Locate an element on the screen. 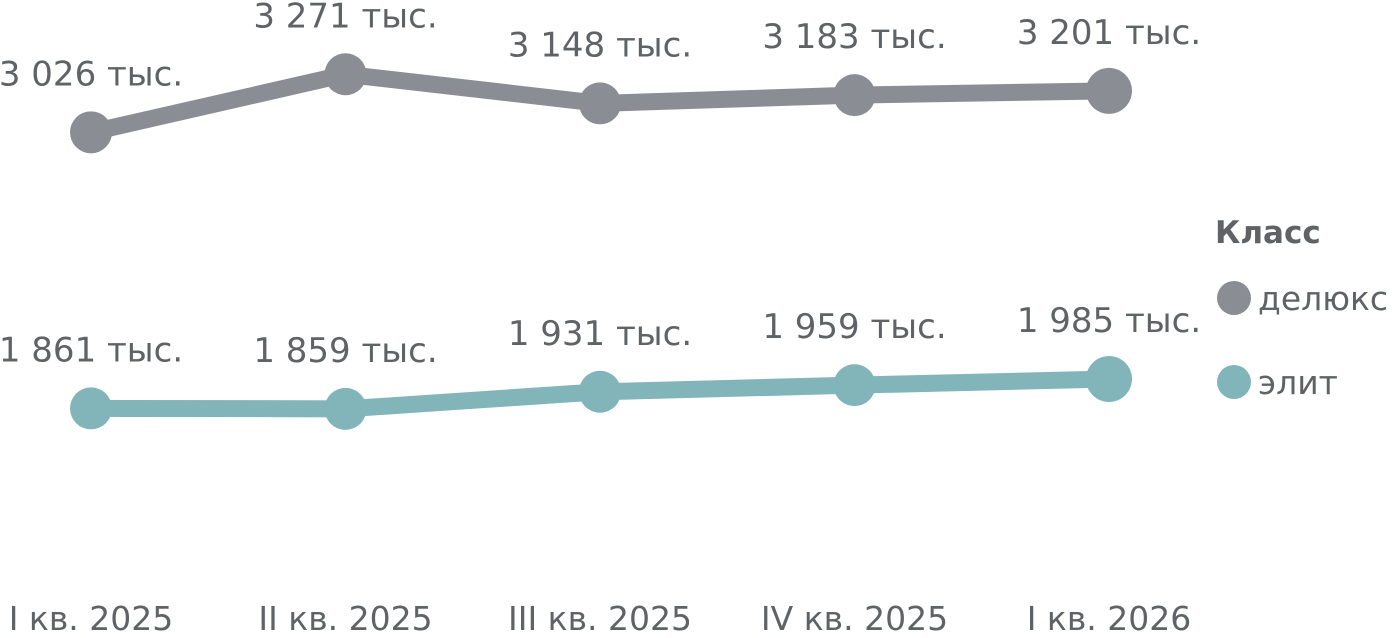 This screenshot has width=1393, height=638. legend-title: Класс is located at coordinates (1268, 233).